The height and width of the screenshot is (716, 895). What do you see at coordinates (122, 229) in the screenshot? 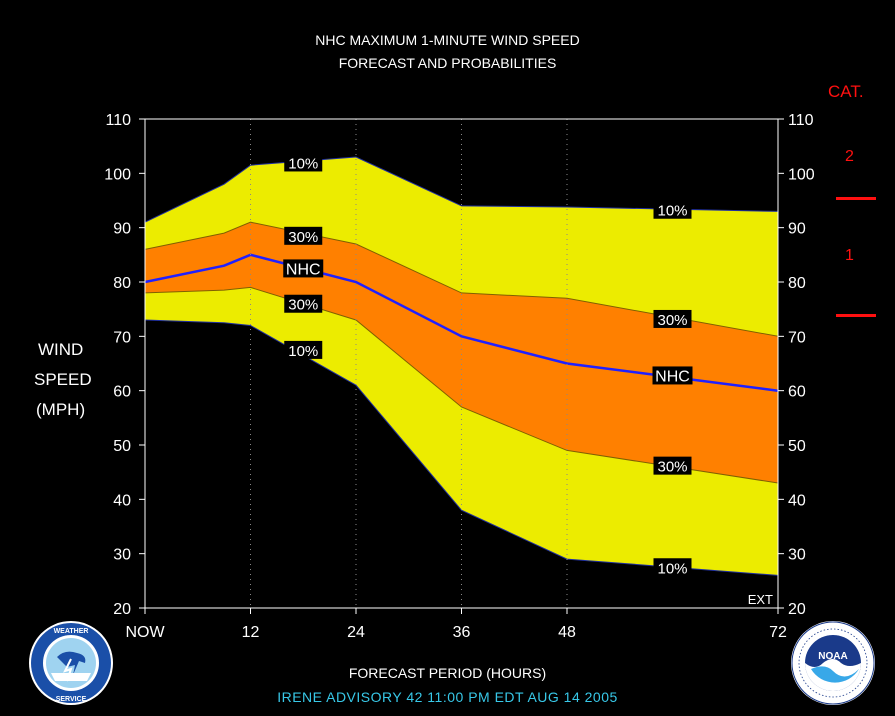
I see `y-tick-label-left-90: 90` at bounding box center [122, 229].